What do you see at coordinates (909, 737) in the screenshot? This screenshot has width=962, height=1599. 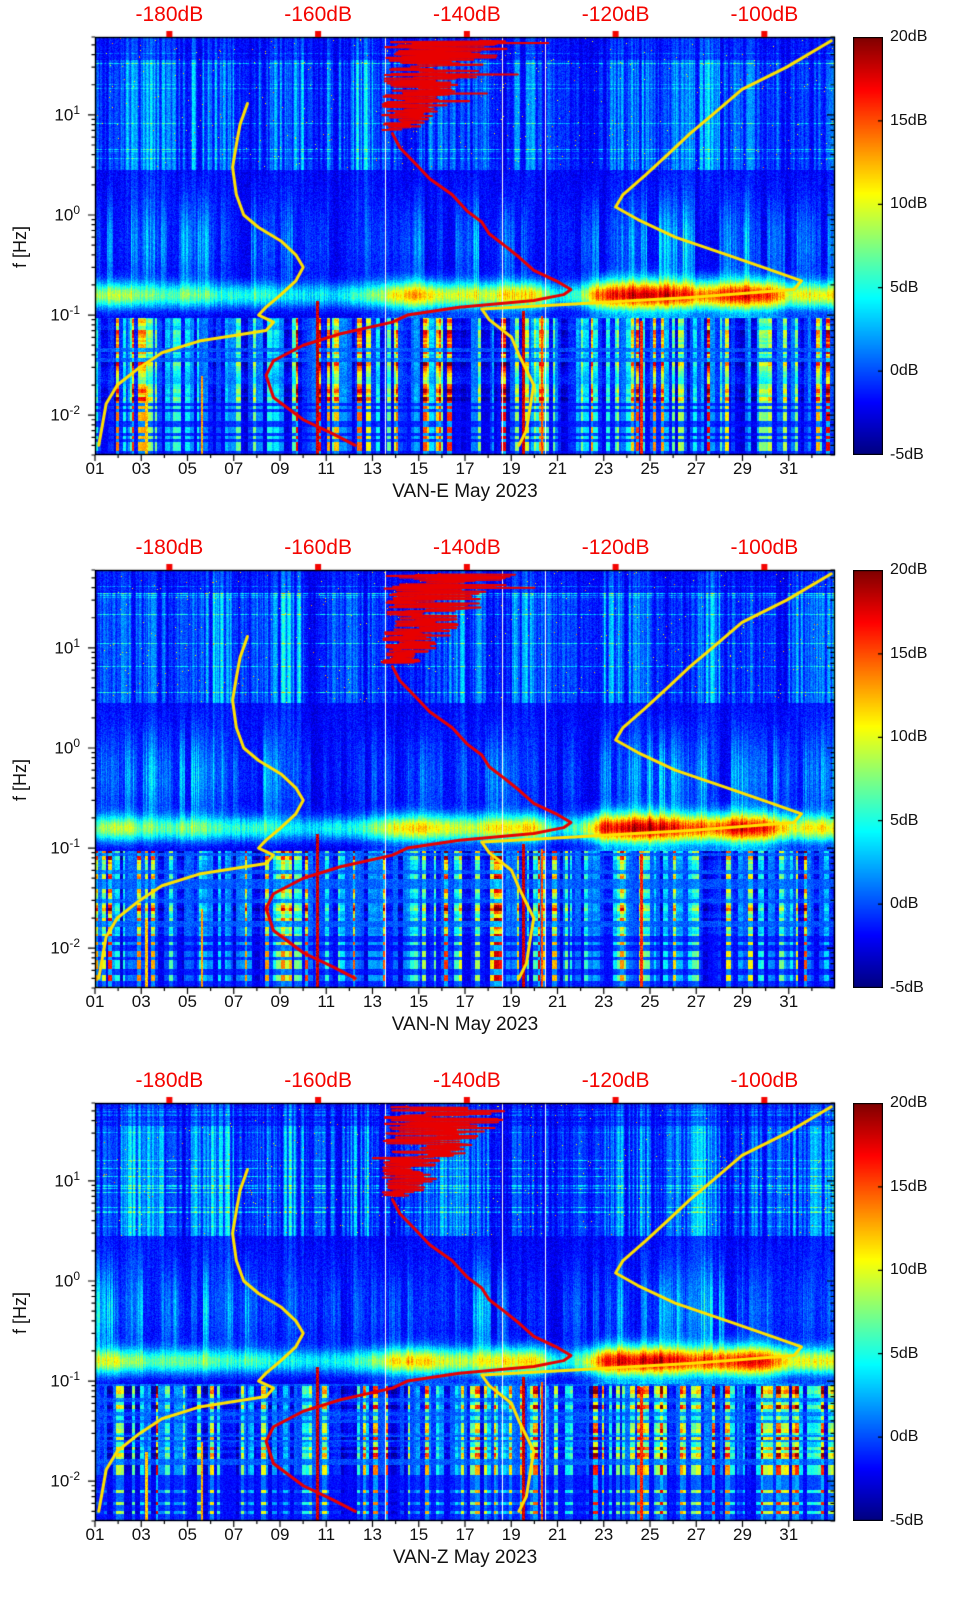 I see `colorbar-tick-label: 10dB` at bounding box center [909, 737].